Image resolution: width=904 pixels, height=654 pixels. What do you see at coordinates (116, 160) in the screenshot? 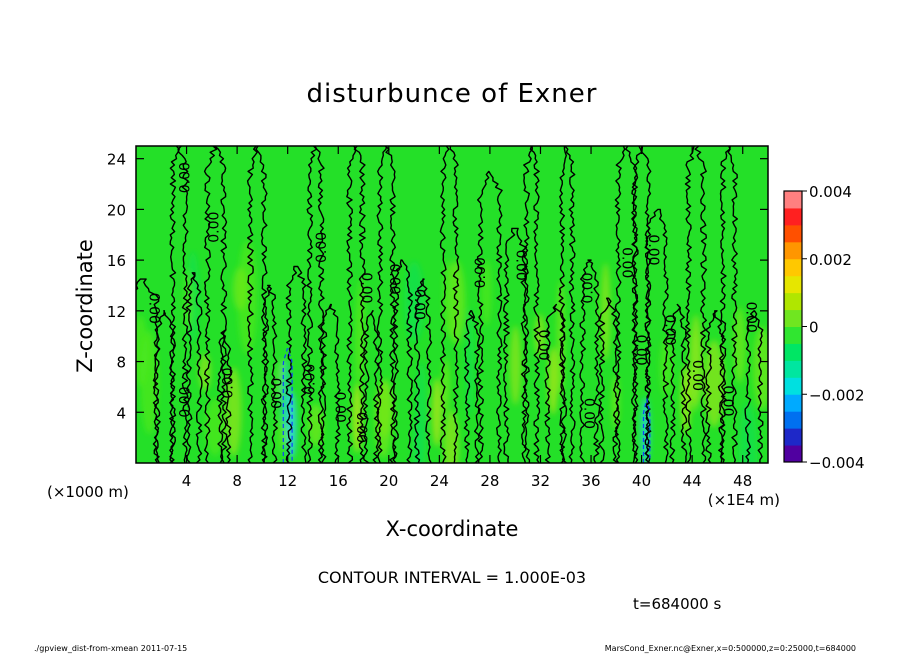
I see `y-tick-label: 24` at bounding box center [116, 160].